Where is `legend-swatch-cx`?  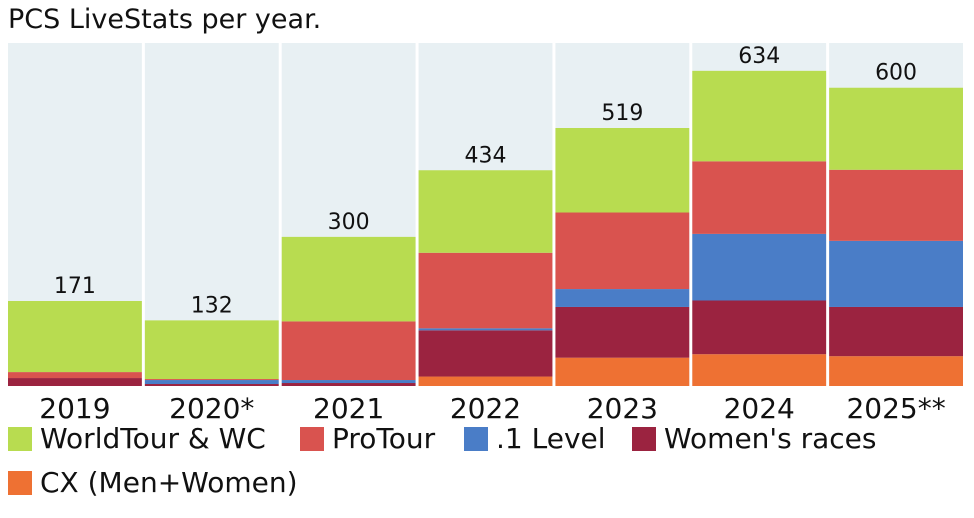 legend-swatch-cx is located at coordinates (20, 482).